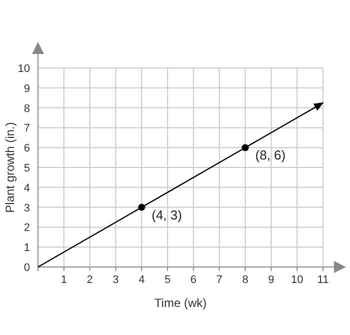  Describe the element at coordinates (10, 167) in the screenshot. I see `y-axis-title: Plant growth (in.)` at that location.